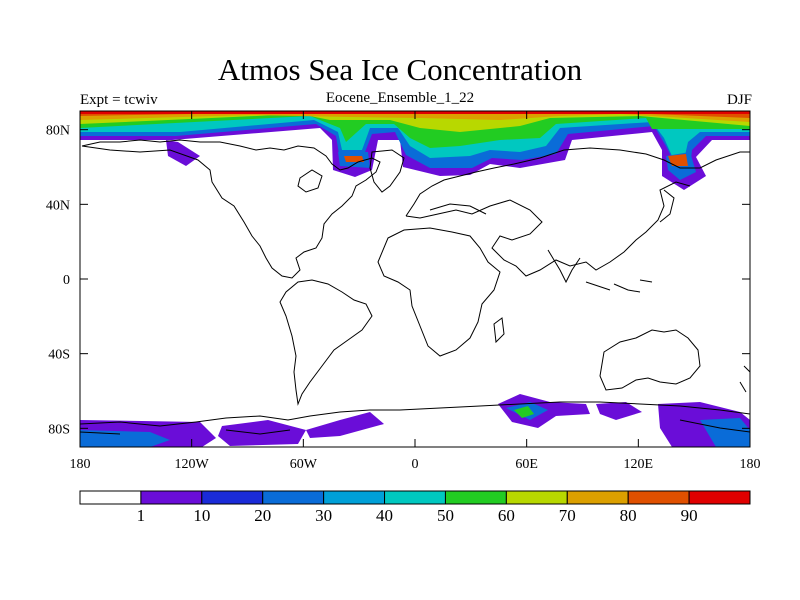  I want to click on coast-india, so click(564, 266).